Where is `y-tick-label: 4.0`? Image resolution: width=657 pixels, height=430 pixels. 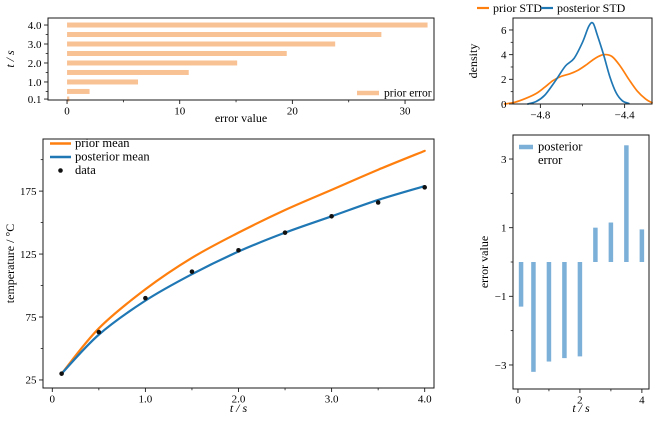 y-tick-label: 4.0 is located at coordinates (35, 26).